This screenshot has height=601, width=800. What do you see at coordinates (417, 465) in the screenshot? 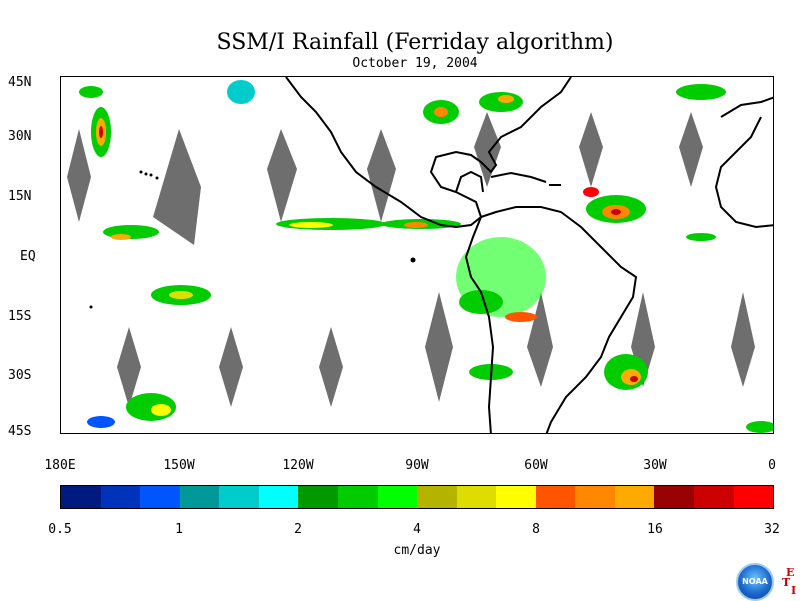
I see `lon-label-90w: 90W` at bounding box center [417, 465].